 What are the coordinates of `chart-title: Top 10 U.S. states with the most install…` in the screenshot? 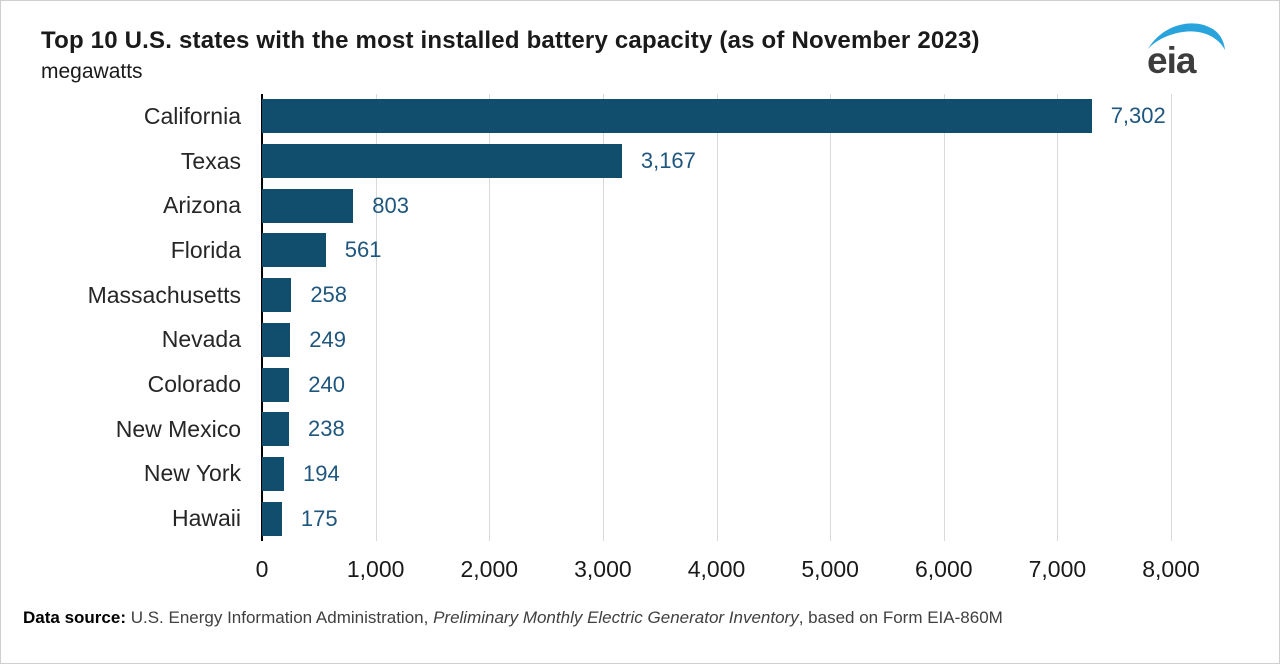 It's located at (510, 40).